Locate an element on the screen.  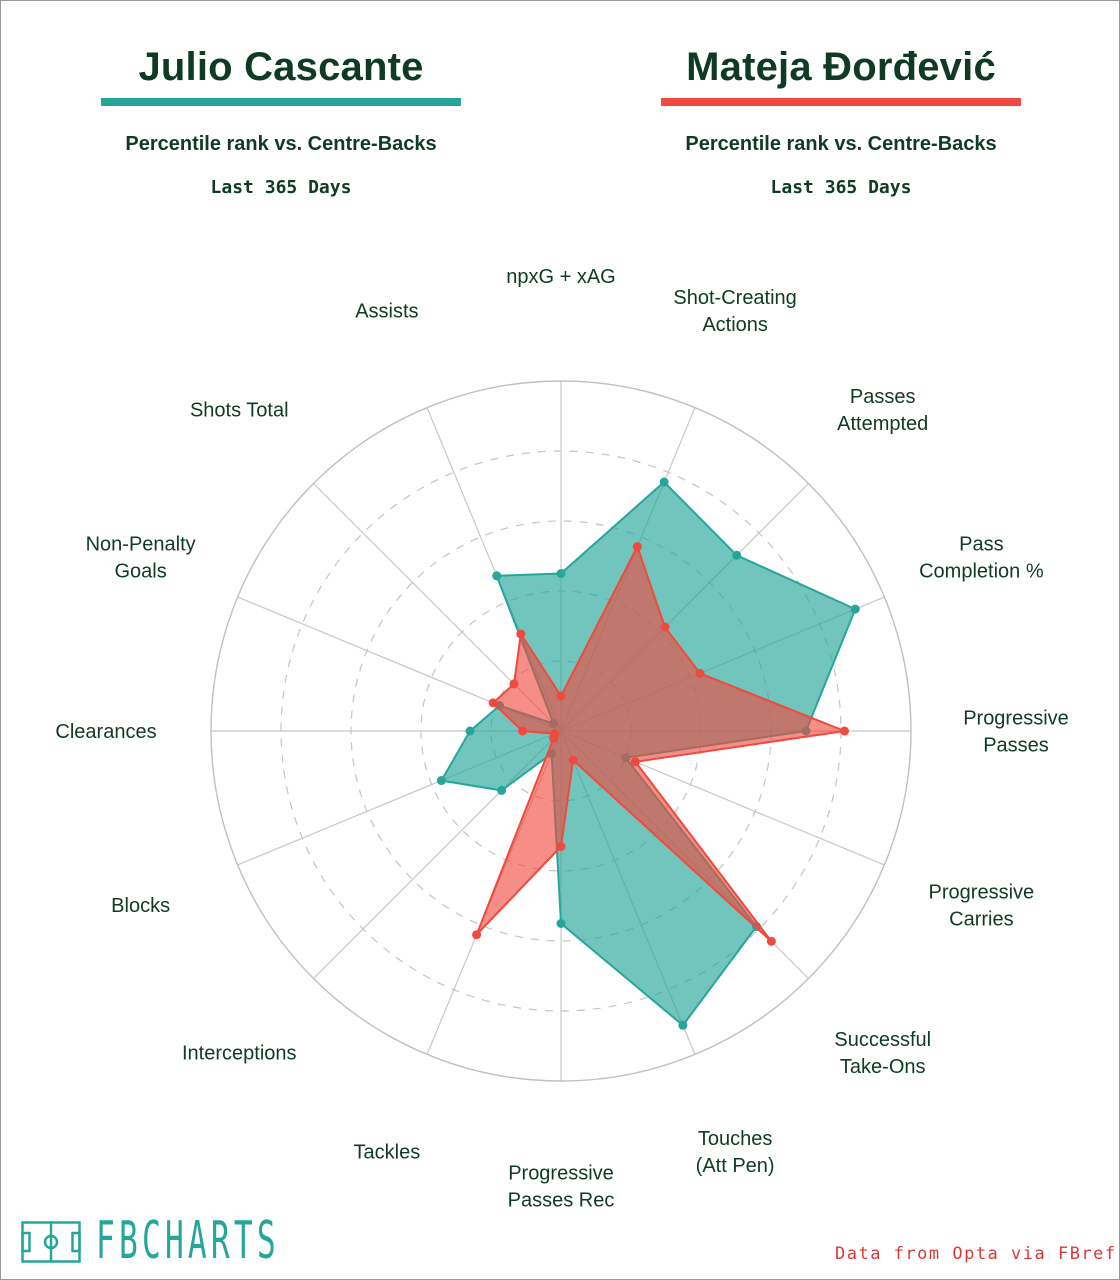
axis-label: Progressive Passes Rec is located at coordinates (561, 1187).